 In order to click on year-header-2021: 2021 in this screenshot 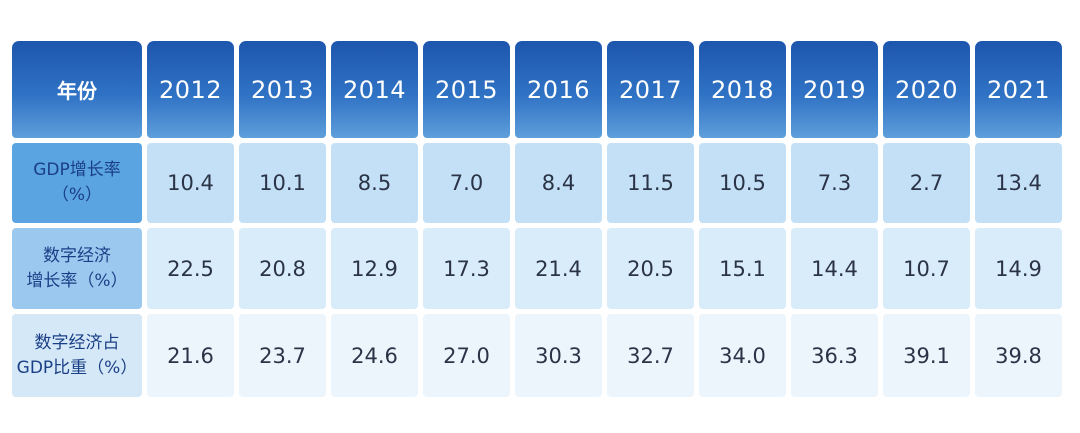, I will do `click(1018, 89)`.